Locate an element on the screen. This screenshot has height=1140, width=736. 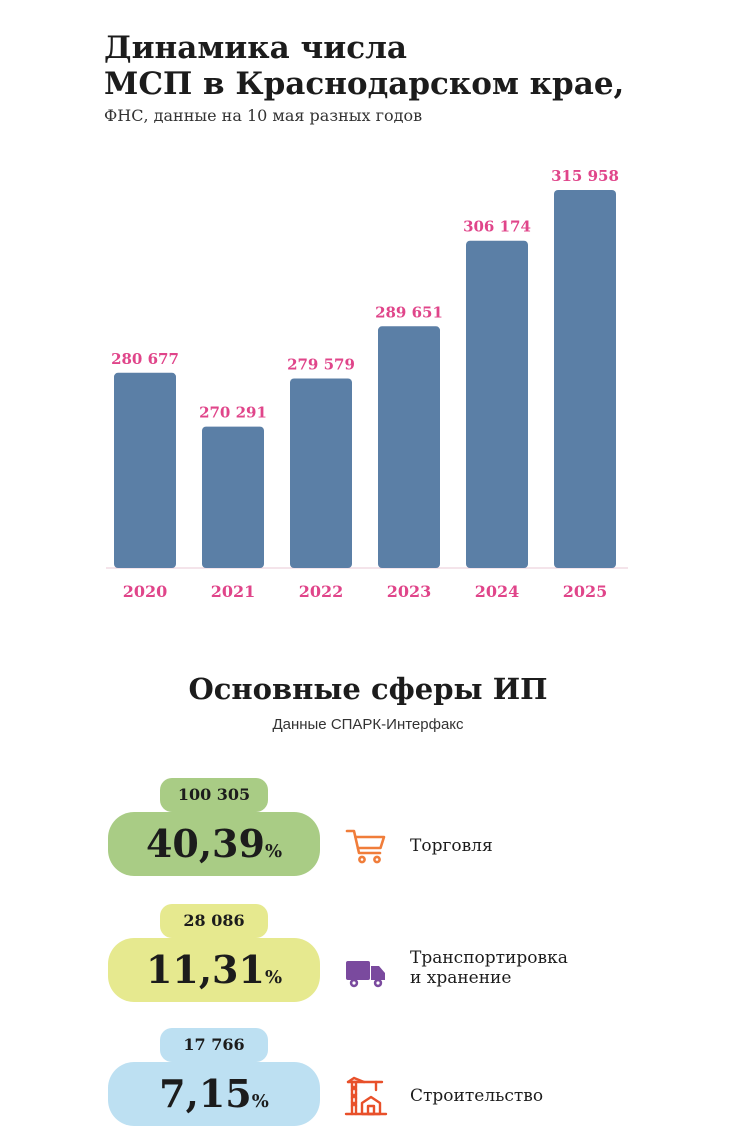
sphere-percent-pill: 40,39% is located at coordinates (214, 844).